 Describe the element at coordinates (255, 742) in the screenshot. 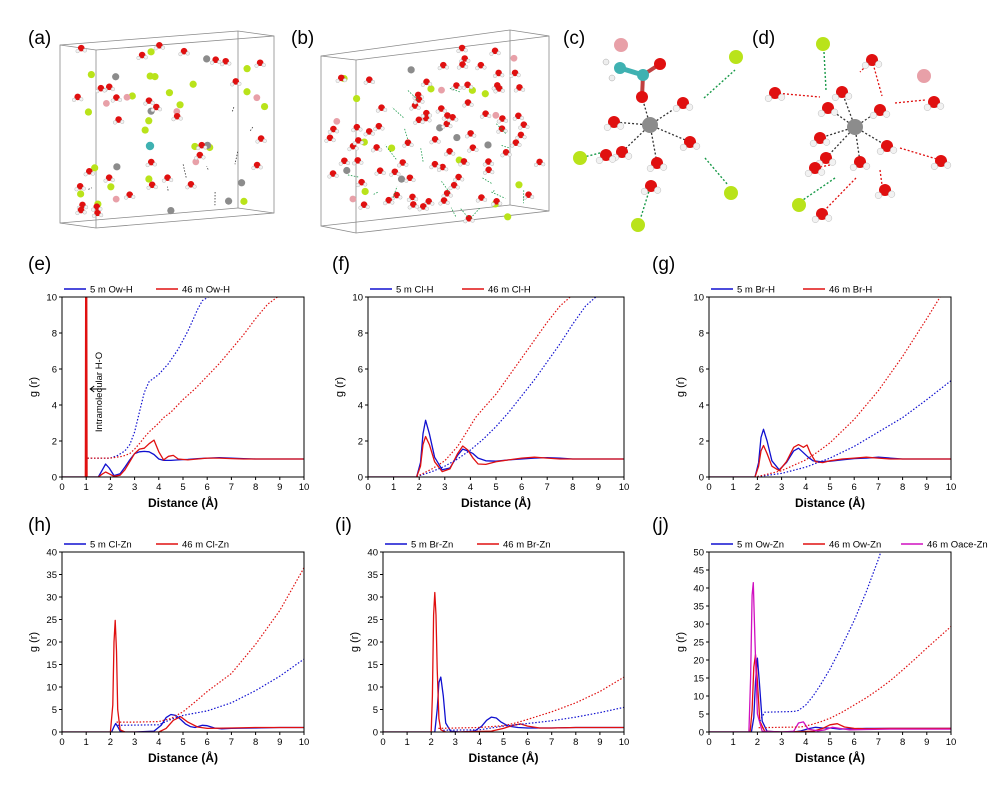

I see `x-tick-label: 8` at that location.